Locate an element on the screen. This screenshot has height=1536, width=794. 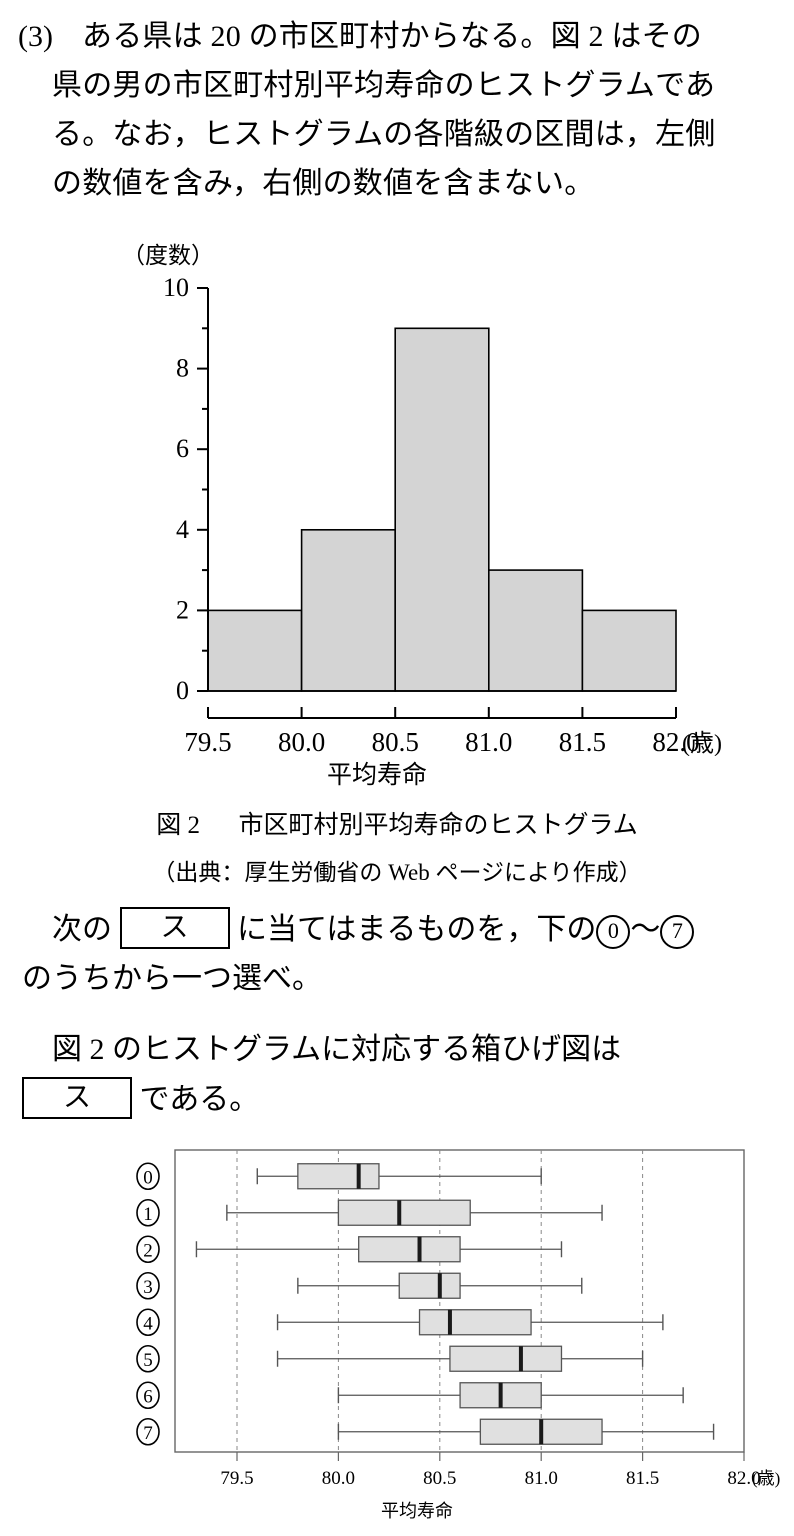
question2-line4-post: である。 is located at coordinates (199, 1099).